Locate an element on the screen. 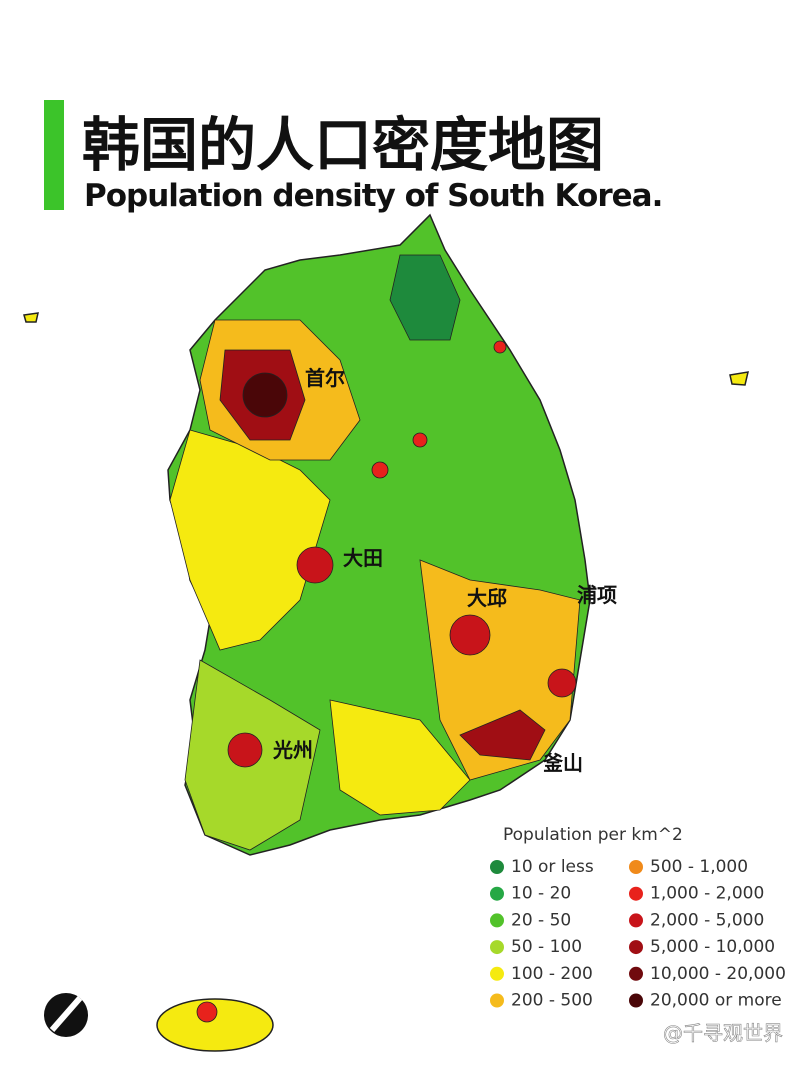 The image size is (800, 1067). legend-label: 20,000 or more is located at coordinates (716, 1001).